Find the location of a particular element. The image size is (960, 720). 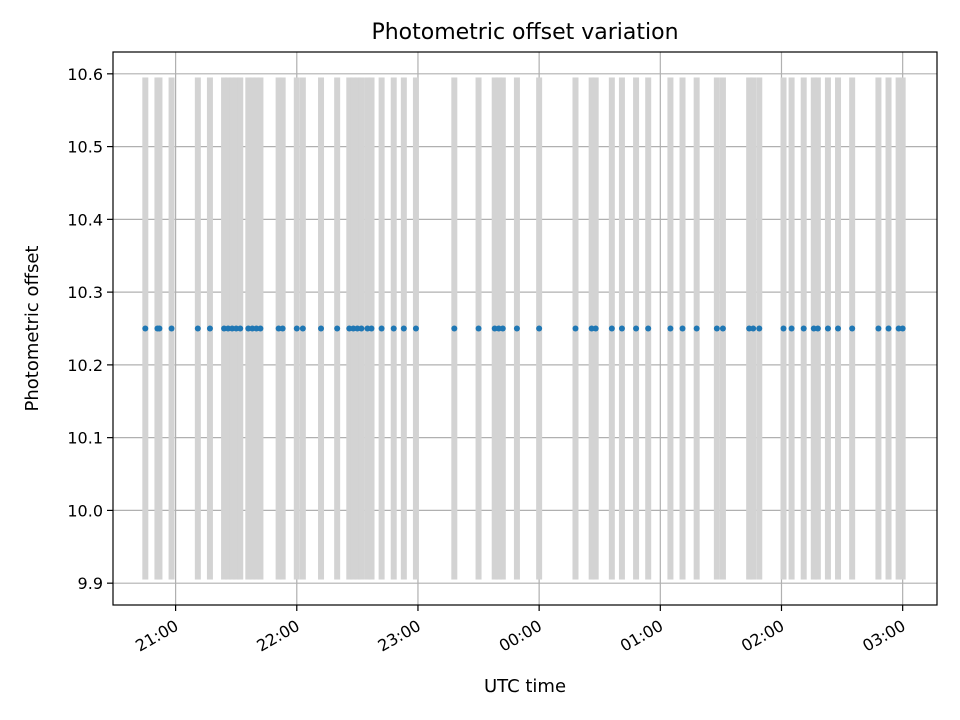

chart-title: Photometric offset variation is located at coordinates (524, 32).